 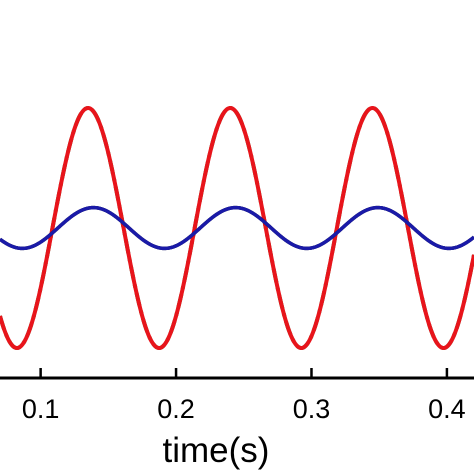 I want to click on x-ticks: 0.1 0.2 0.3 0.4, so click(x=244, y=396).